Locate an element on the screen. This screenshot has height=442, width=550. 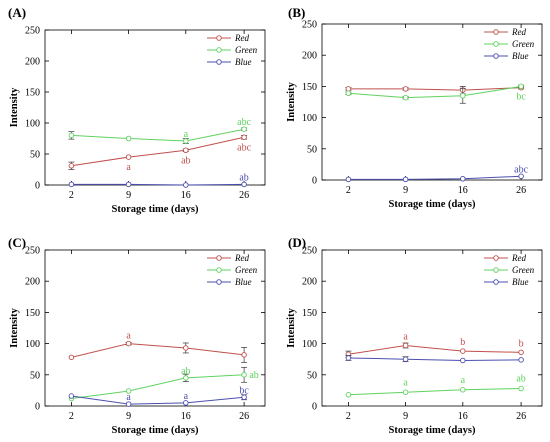
significance-label: b is located at coordinates (462, 342).